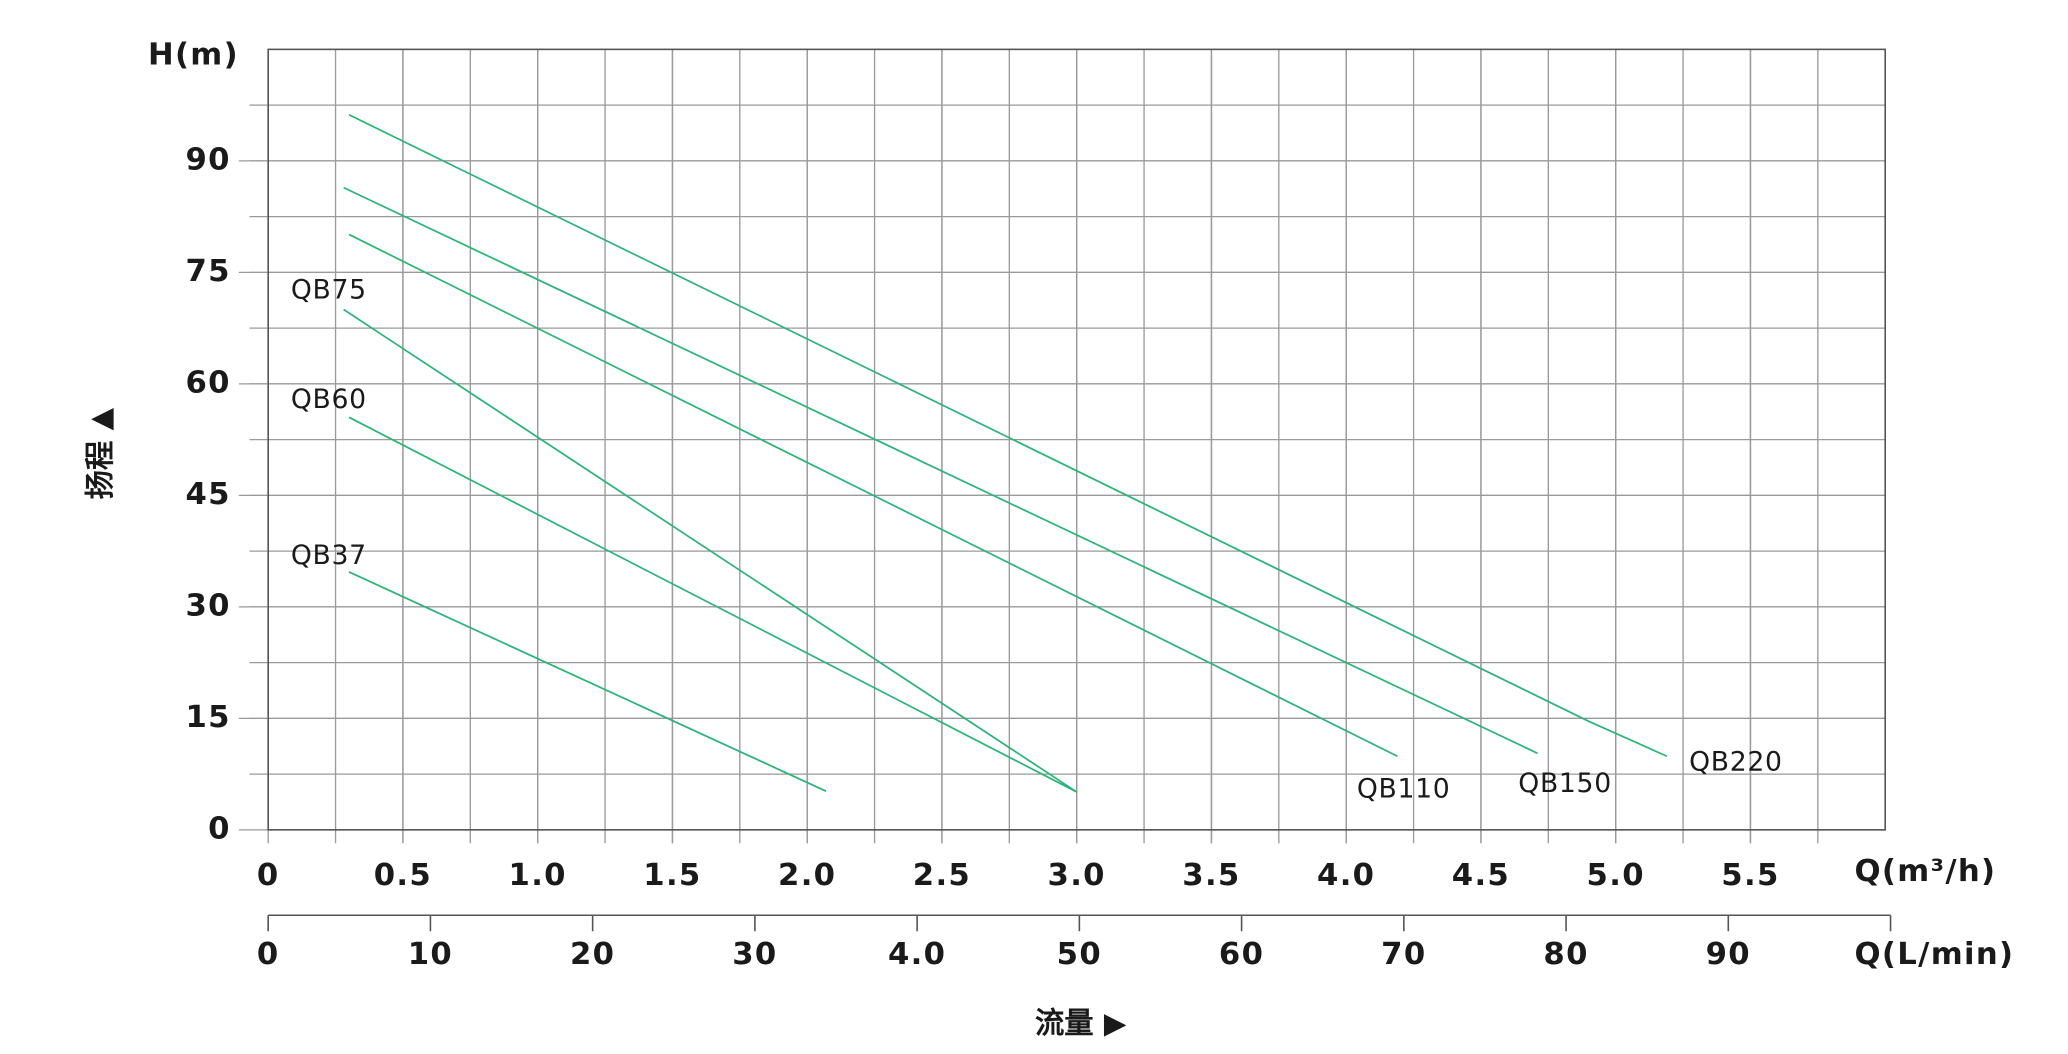 Image resolution: width=2068 pixels, height=1054 pixels. I want to click on x-tick-label: 0.5, so click(403, 875).